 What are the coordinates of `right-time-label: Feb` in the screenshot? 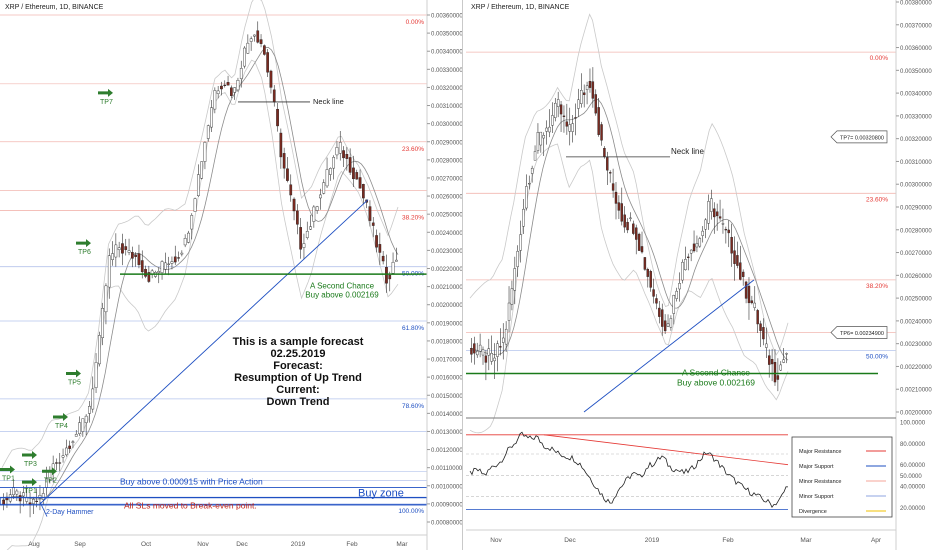 It's located at (728, 540).